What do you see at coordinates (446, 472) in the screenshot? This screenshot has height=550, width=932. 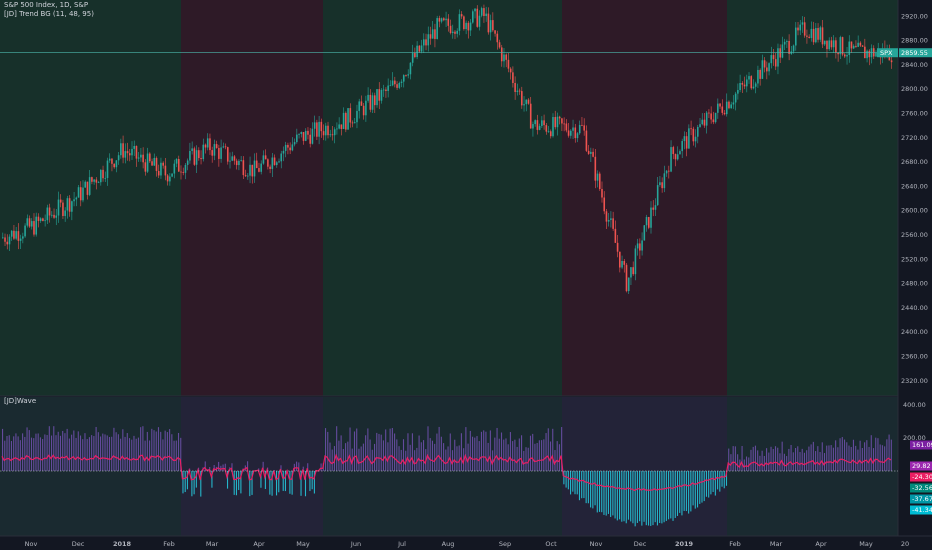 I see `wave-signal-line` at bounding box center [446, 472].